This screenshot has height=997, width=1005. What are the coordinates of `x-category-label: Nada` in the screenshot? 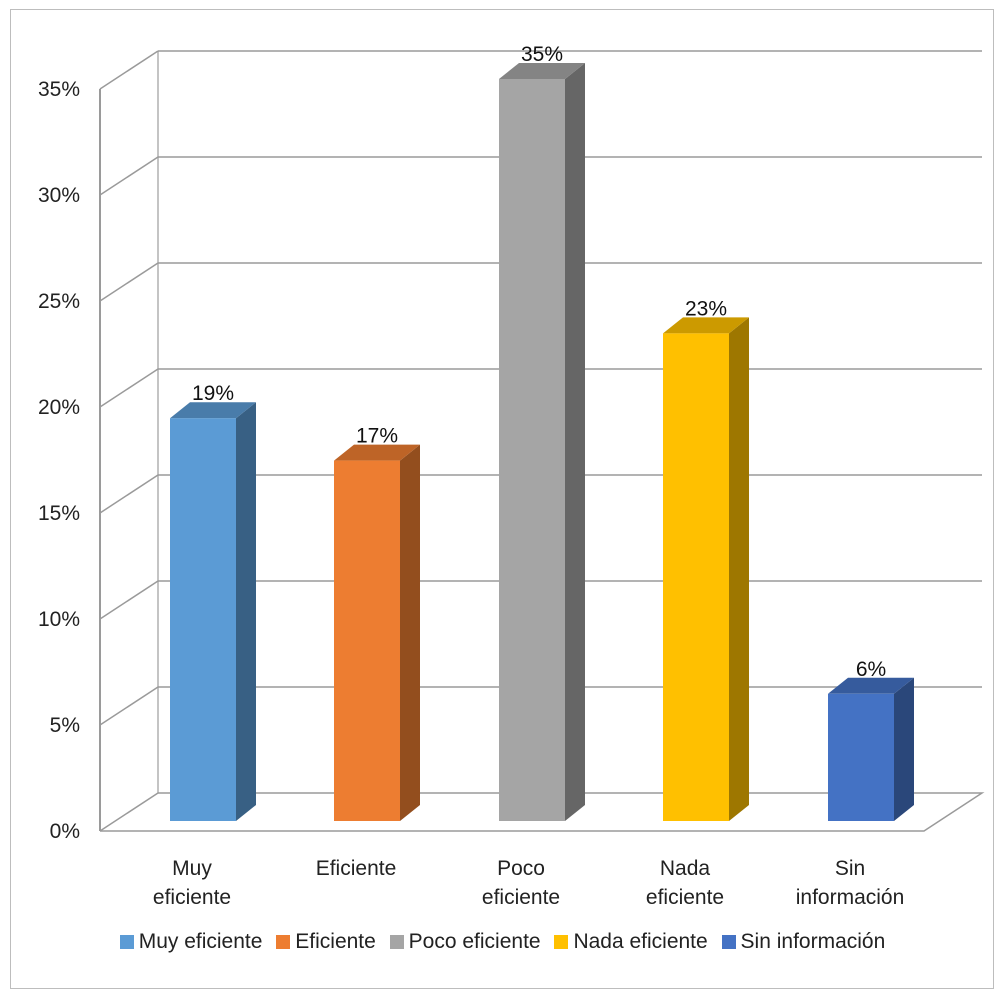 It's located at (685, 868).